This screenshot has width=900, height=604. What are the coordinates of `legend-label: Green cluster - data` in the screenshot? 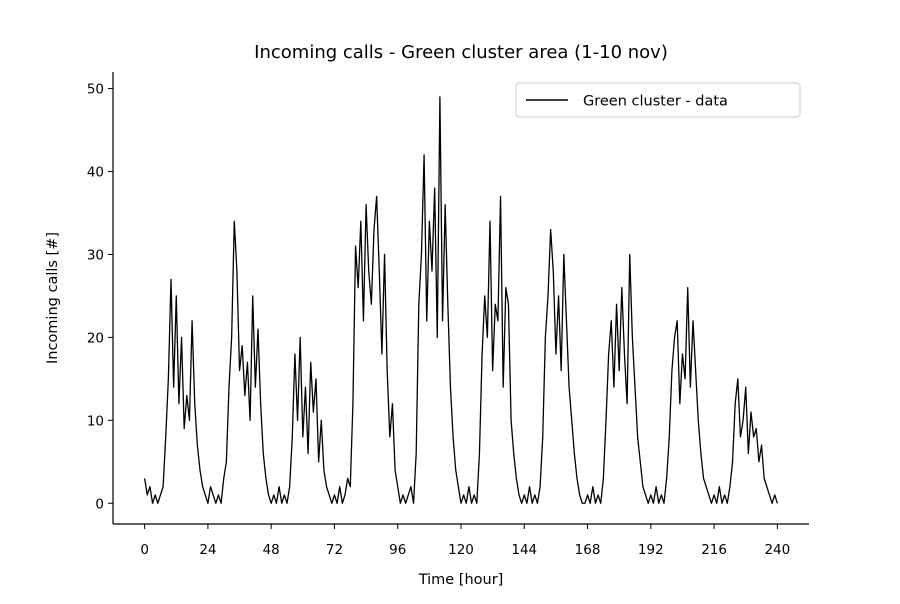 It's located at (655, 102).